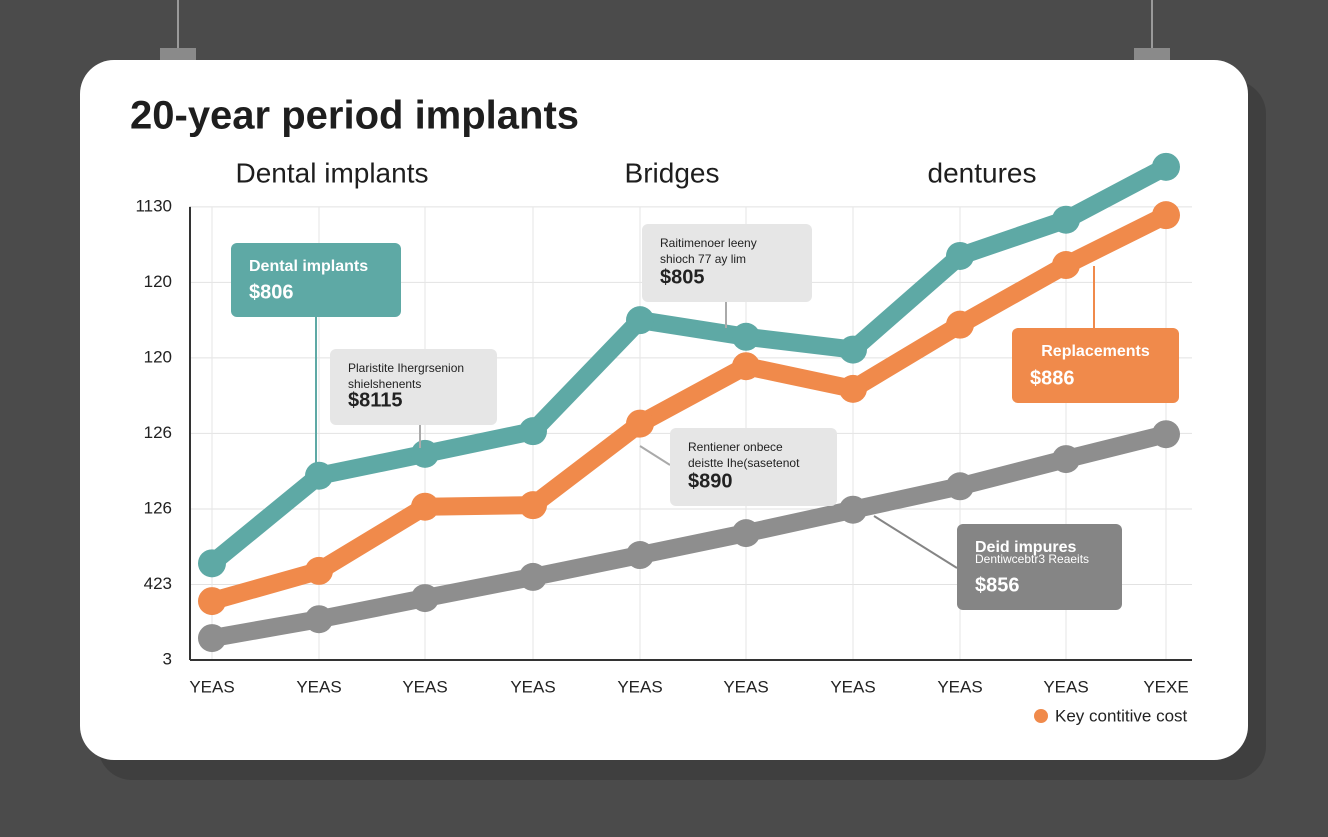 This screenshot has height=837, width=1328. I want to click on callout-value: $8115, so click(375, 400).